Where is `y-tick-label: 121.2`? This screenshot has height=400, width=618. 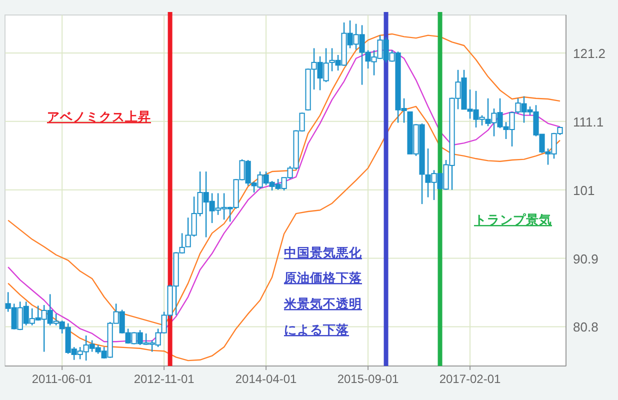
y-tick-label: 121.2 is located at coordinates (589, 53).